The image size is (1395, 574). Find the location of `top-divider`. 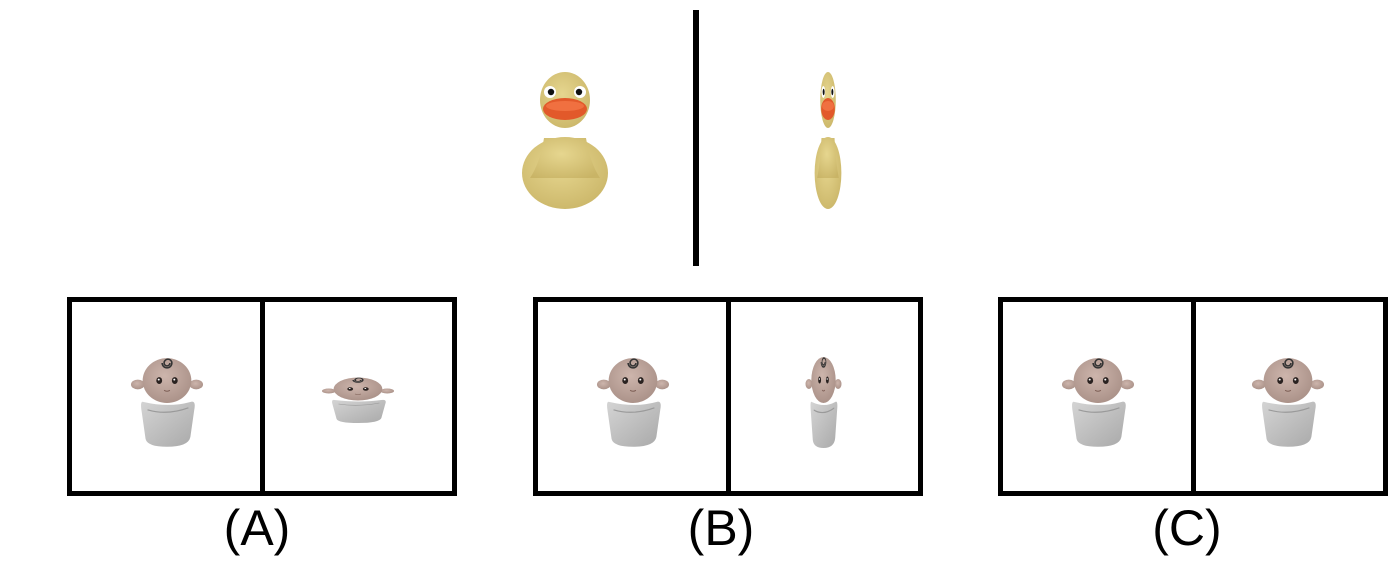

top-divider is located at coordinates (696, 138).